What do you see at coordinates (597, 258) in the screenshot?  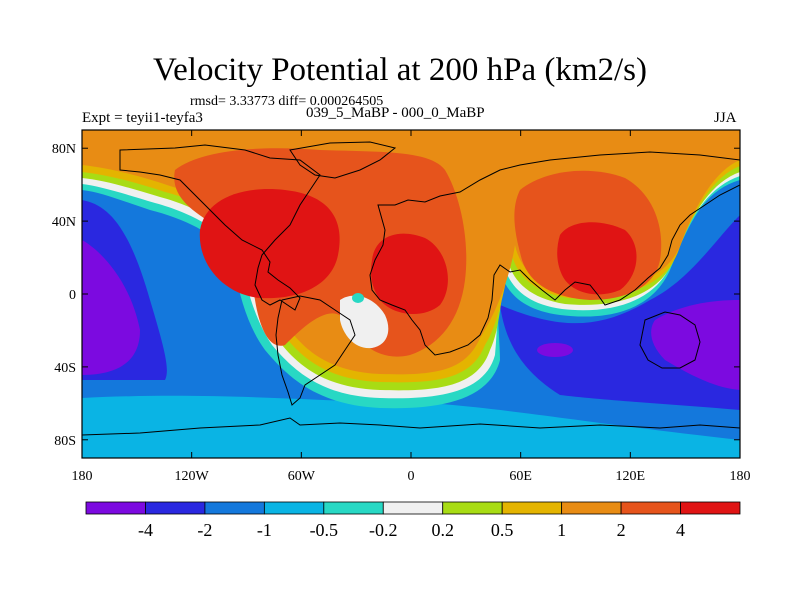 I see `field-max-east` at bounding box center [597, 258].